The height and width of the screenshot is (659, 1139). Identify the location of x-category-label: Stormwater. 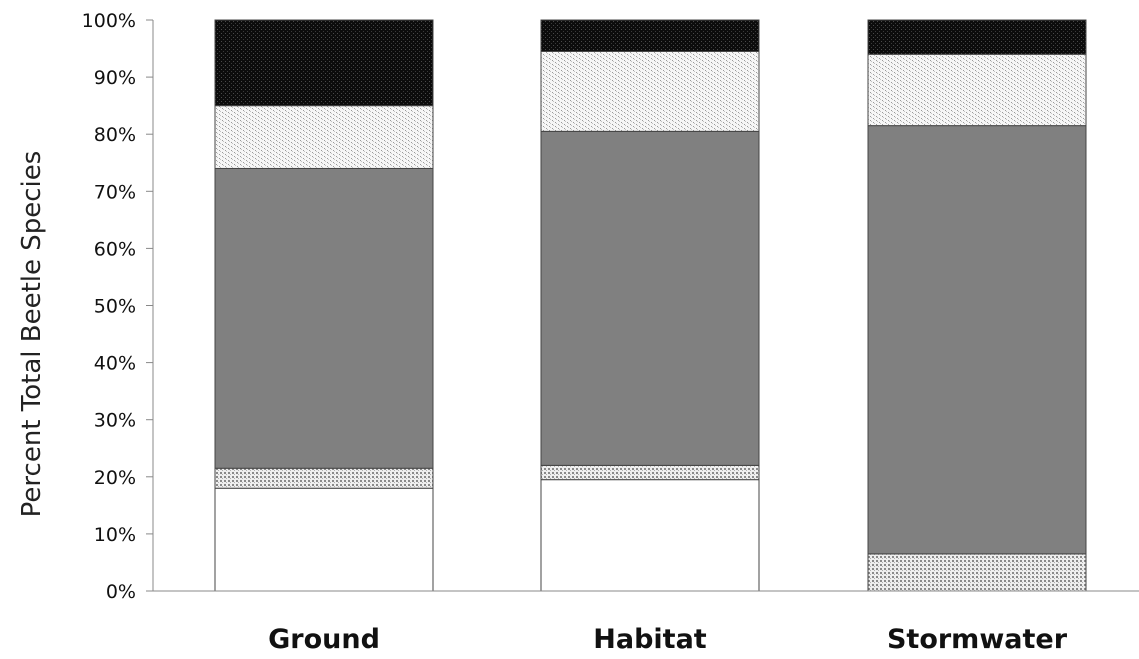
(977, 639).